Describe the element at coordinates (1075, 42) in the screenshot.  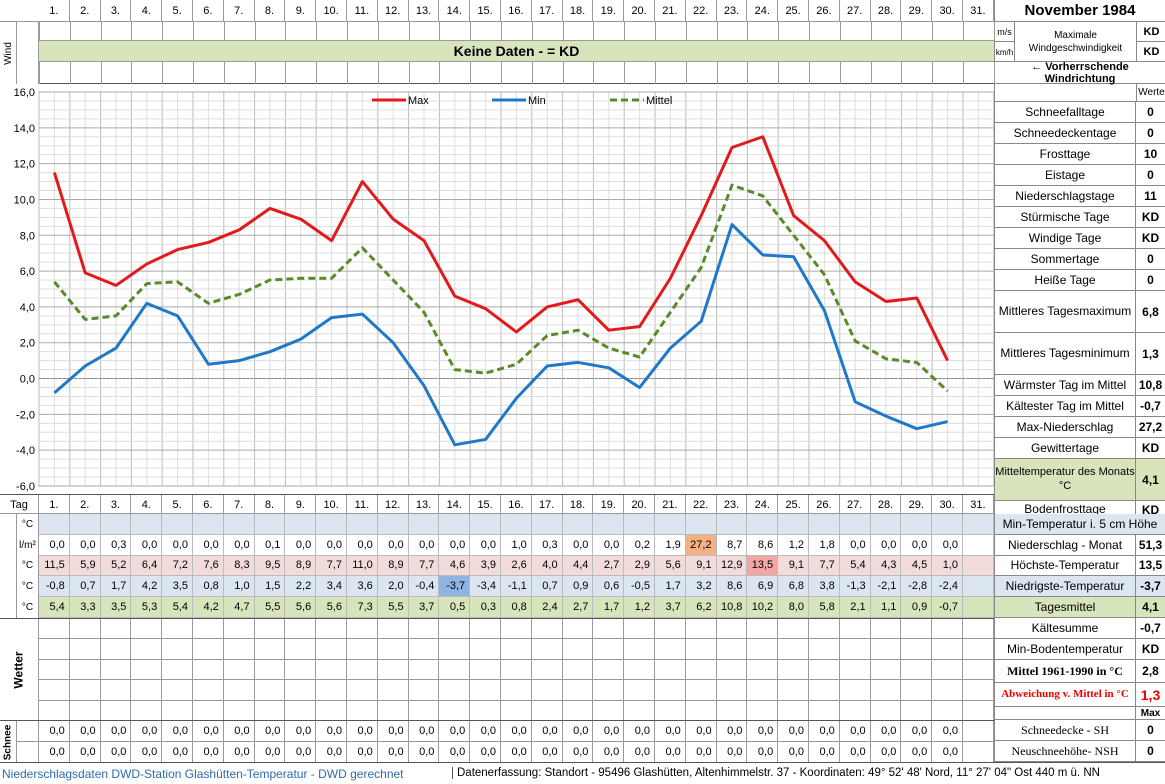
I see `max-wind-label: Maximale Windgeschwindigkeit` at that location.